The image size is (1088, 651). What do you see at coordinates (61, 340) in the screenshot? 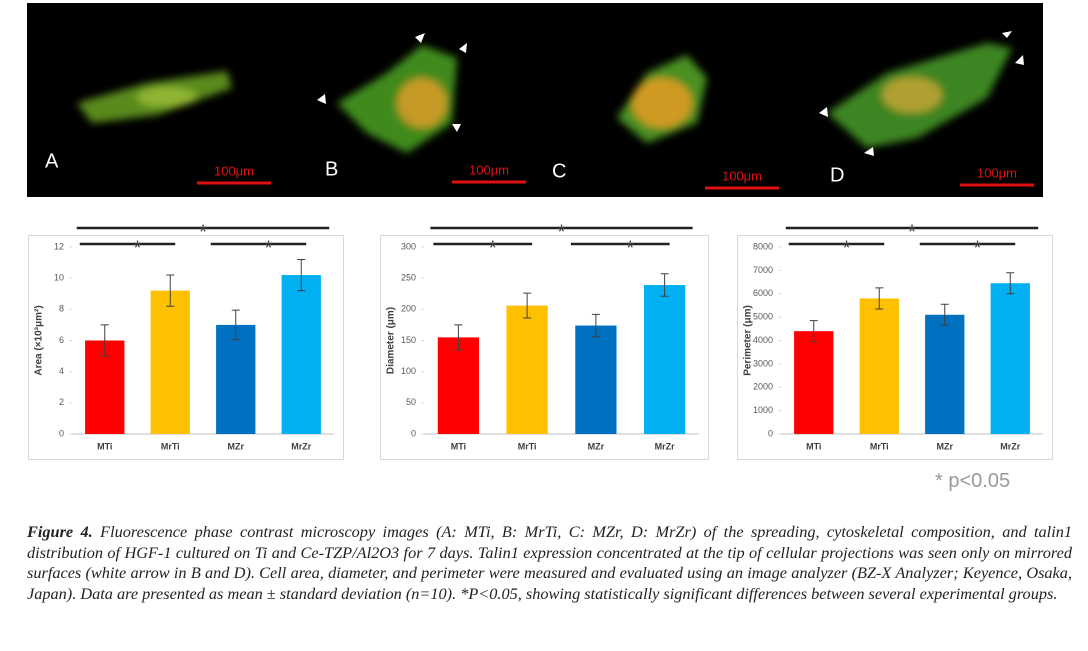
I see `y-tick-label: 6` at bounding box center [61, 340].